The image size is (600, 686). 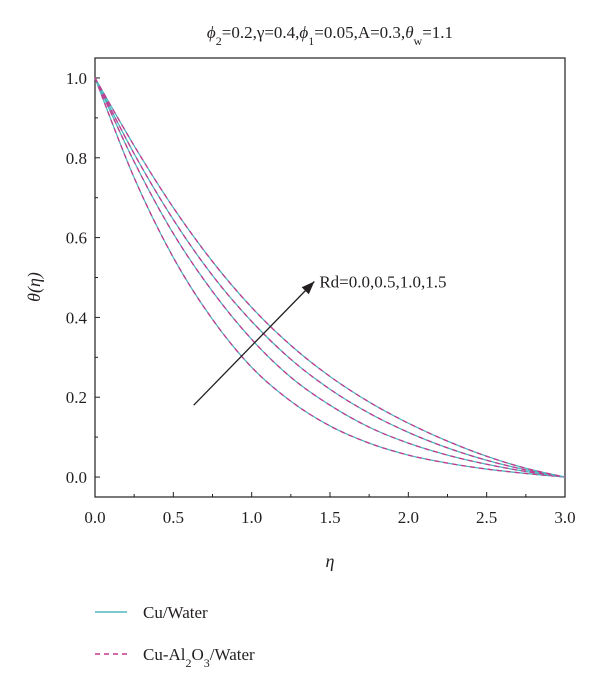 What do you see at coordinates (77, 317) in the screenshot?
I see `y-tick-label: 0.4` at bounding box center [77, 317].